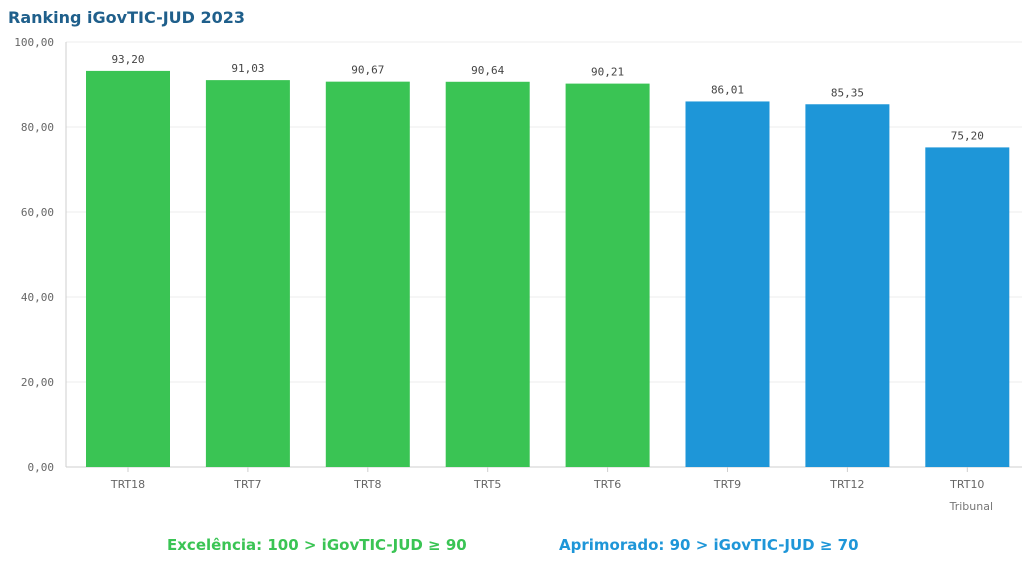 This screenshot has width=1029, height=570. Describe the element at coordinates (367, 484) in the screenshot. I see `x-tick-label: TRT8` at that location.